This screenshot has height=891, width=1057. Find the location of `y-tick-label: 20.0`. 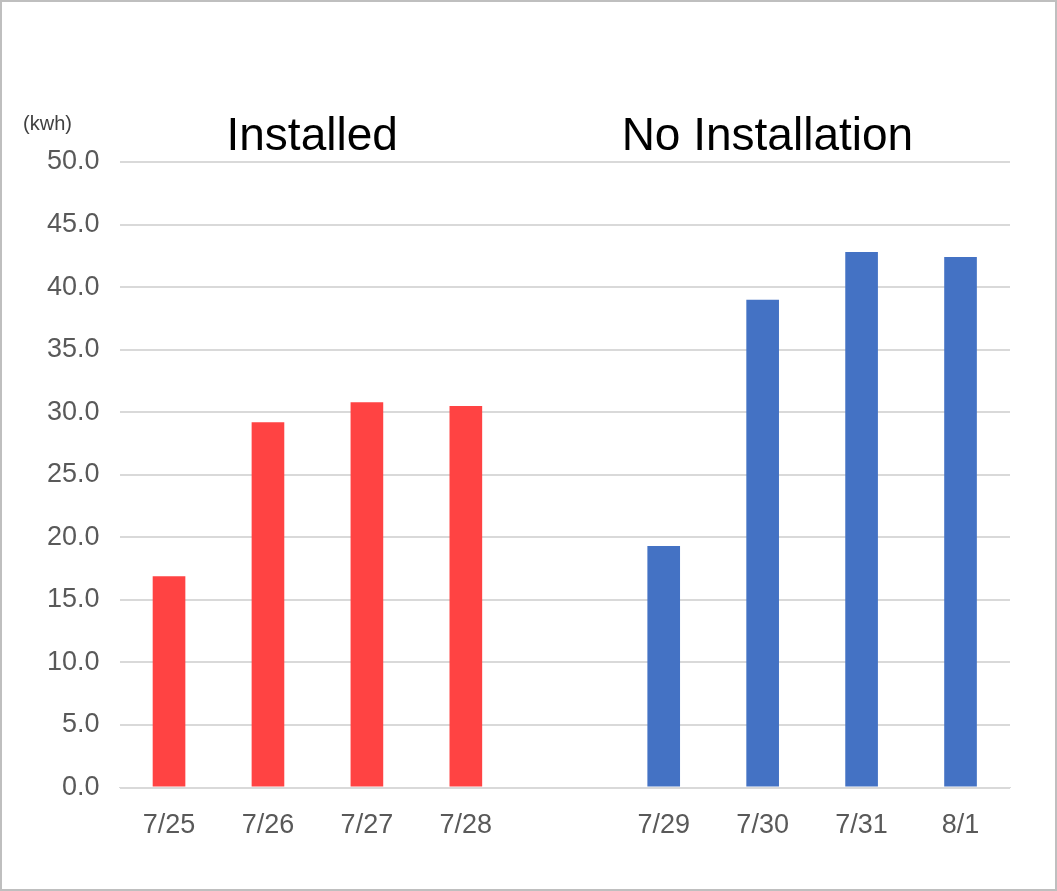

y-tick-label: 20.0 is located at coordinates (73, 535).